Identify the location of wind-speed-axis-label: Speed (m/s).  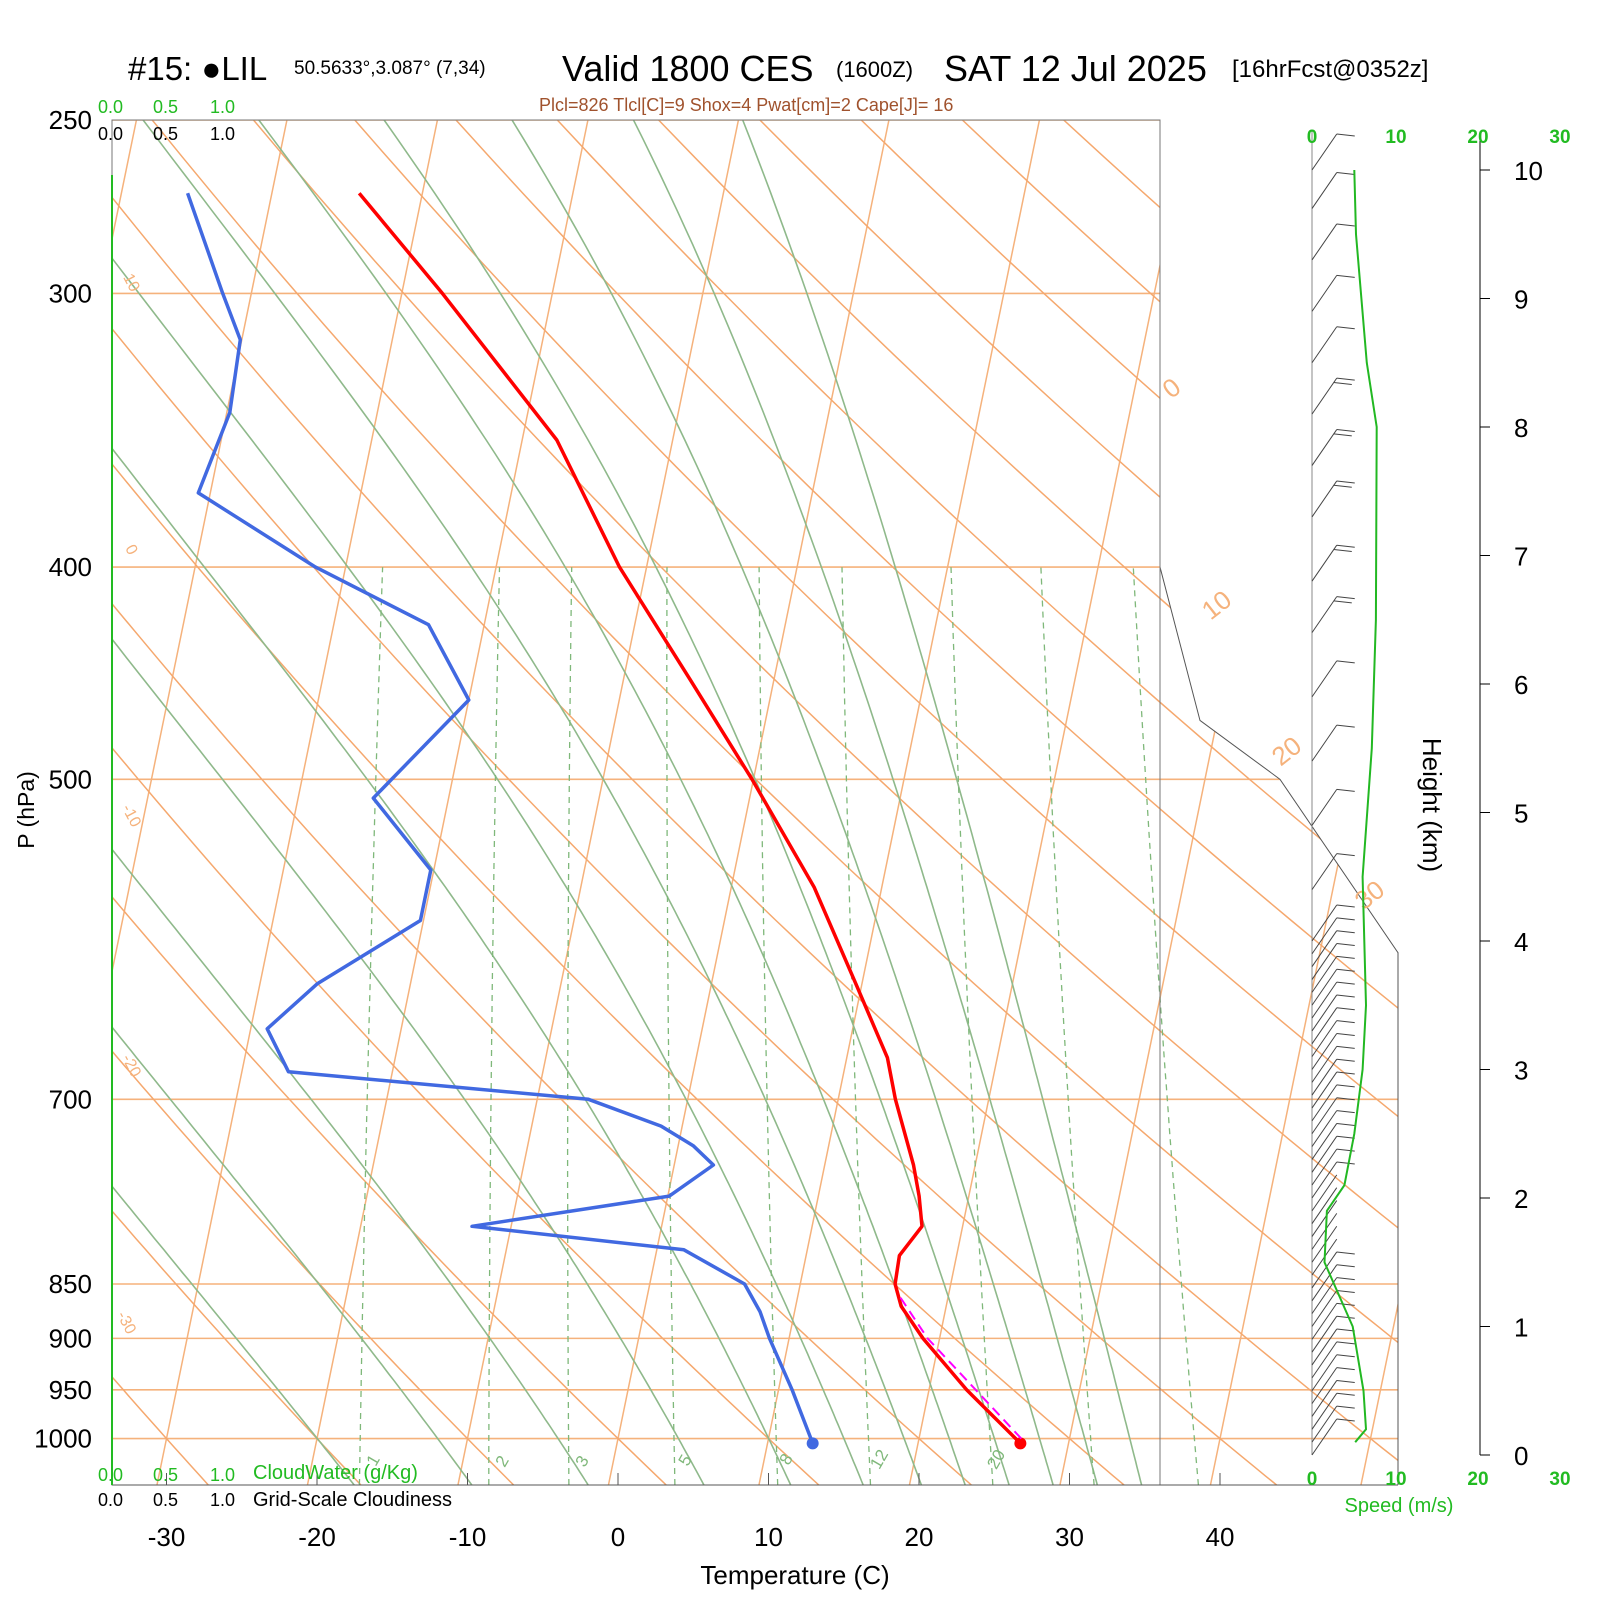
(1399, 1506).